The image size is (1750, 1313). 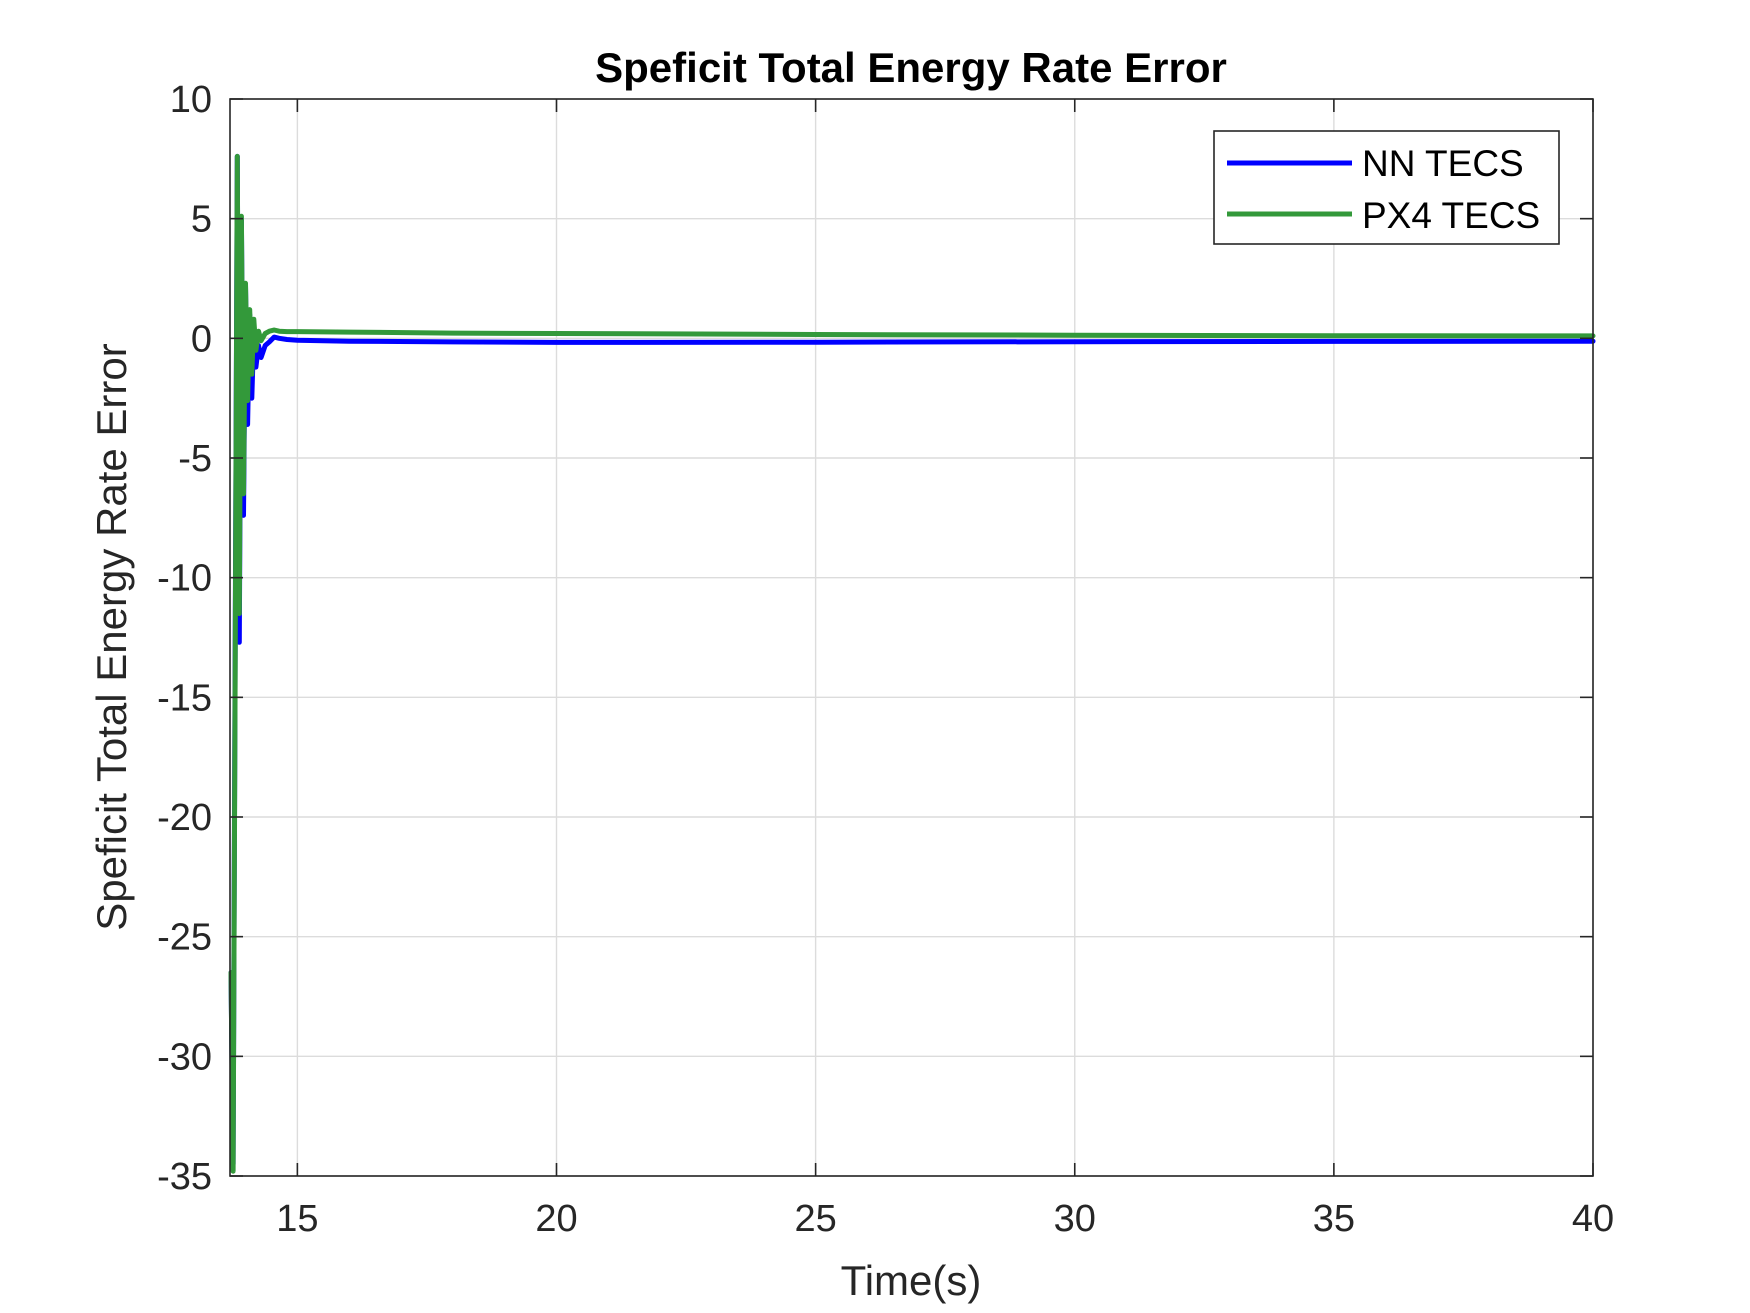 I want to click on legend: NN TECS PX4 TECS, so click(x=1386, y=187).